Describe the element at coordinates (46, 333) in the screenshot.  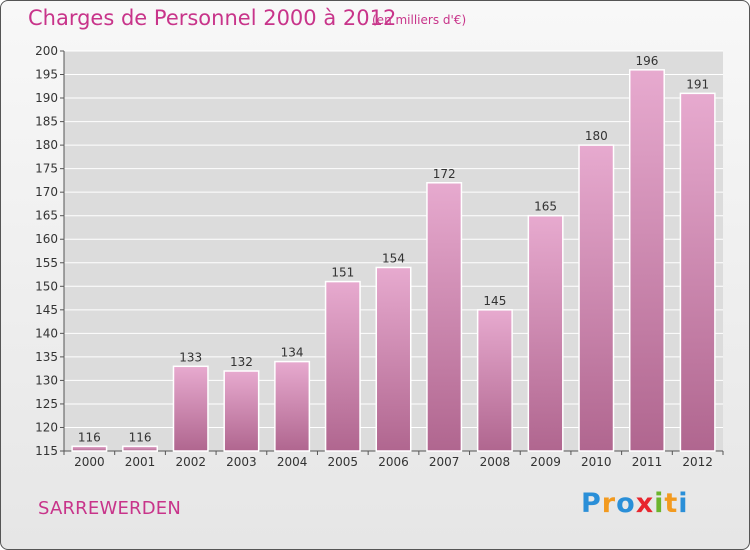
I see `y-tick-label: 140` at that location.